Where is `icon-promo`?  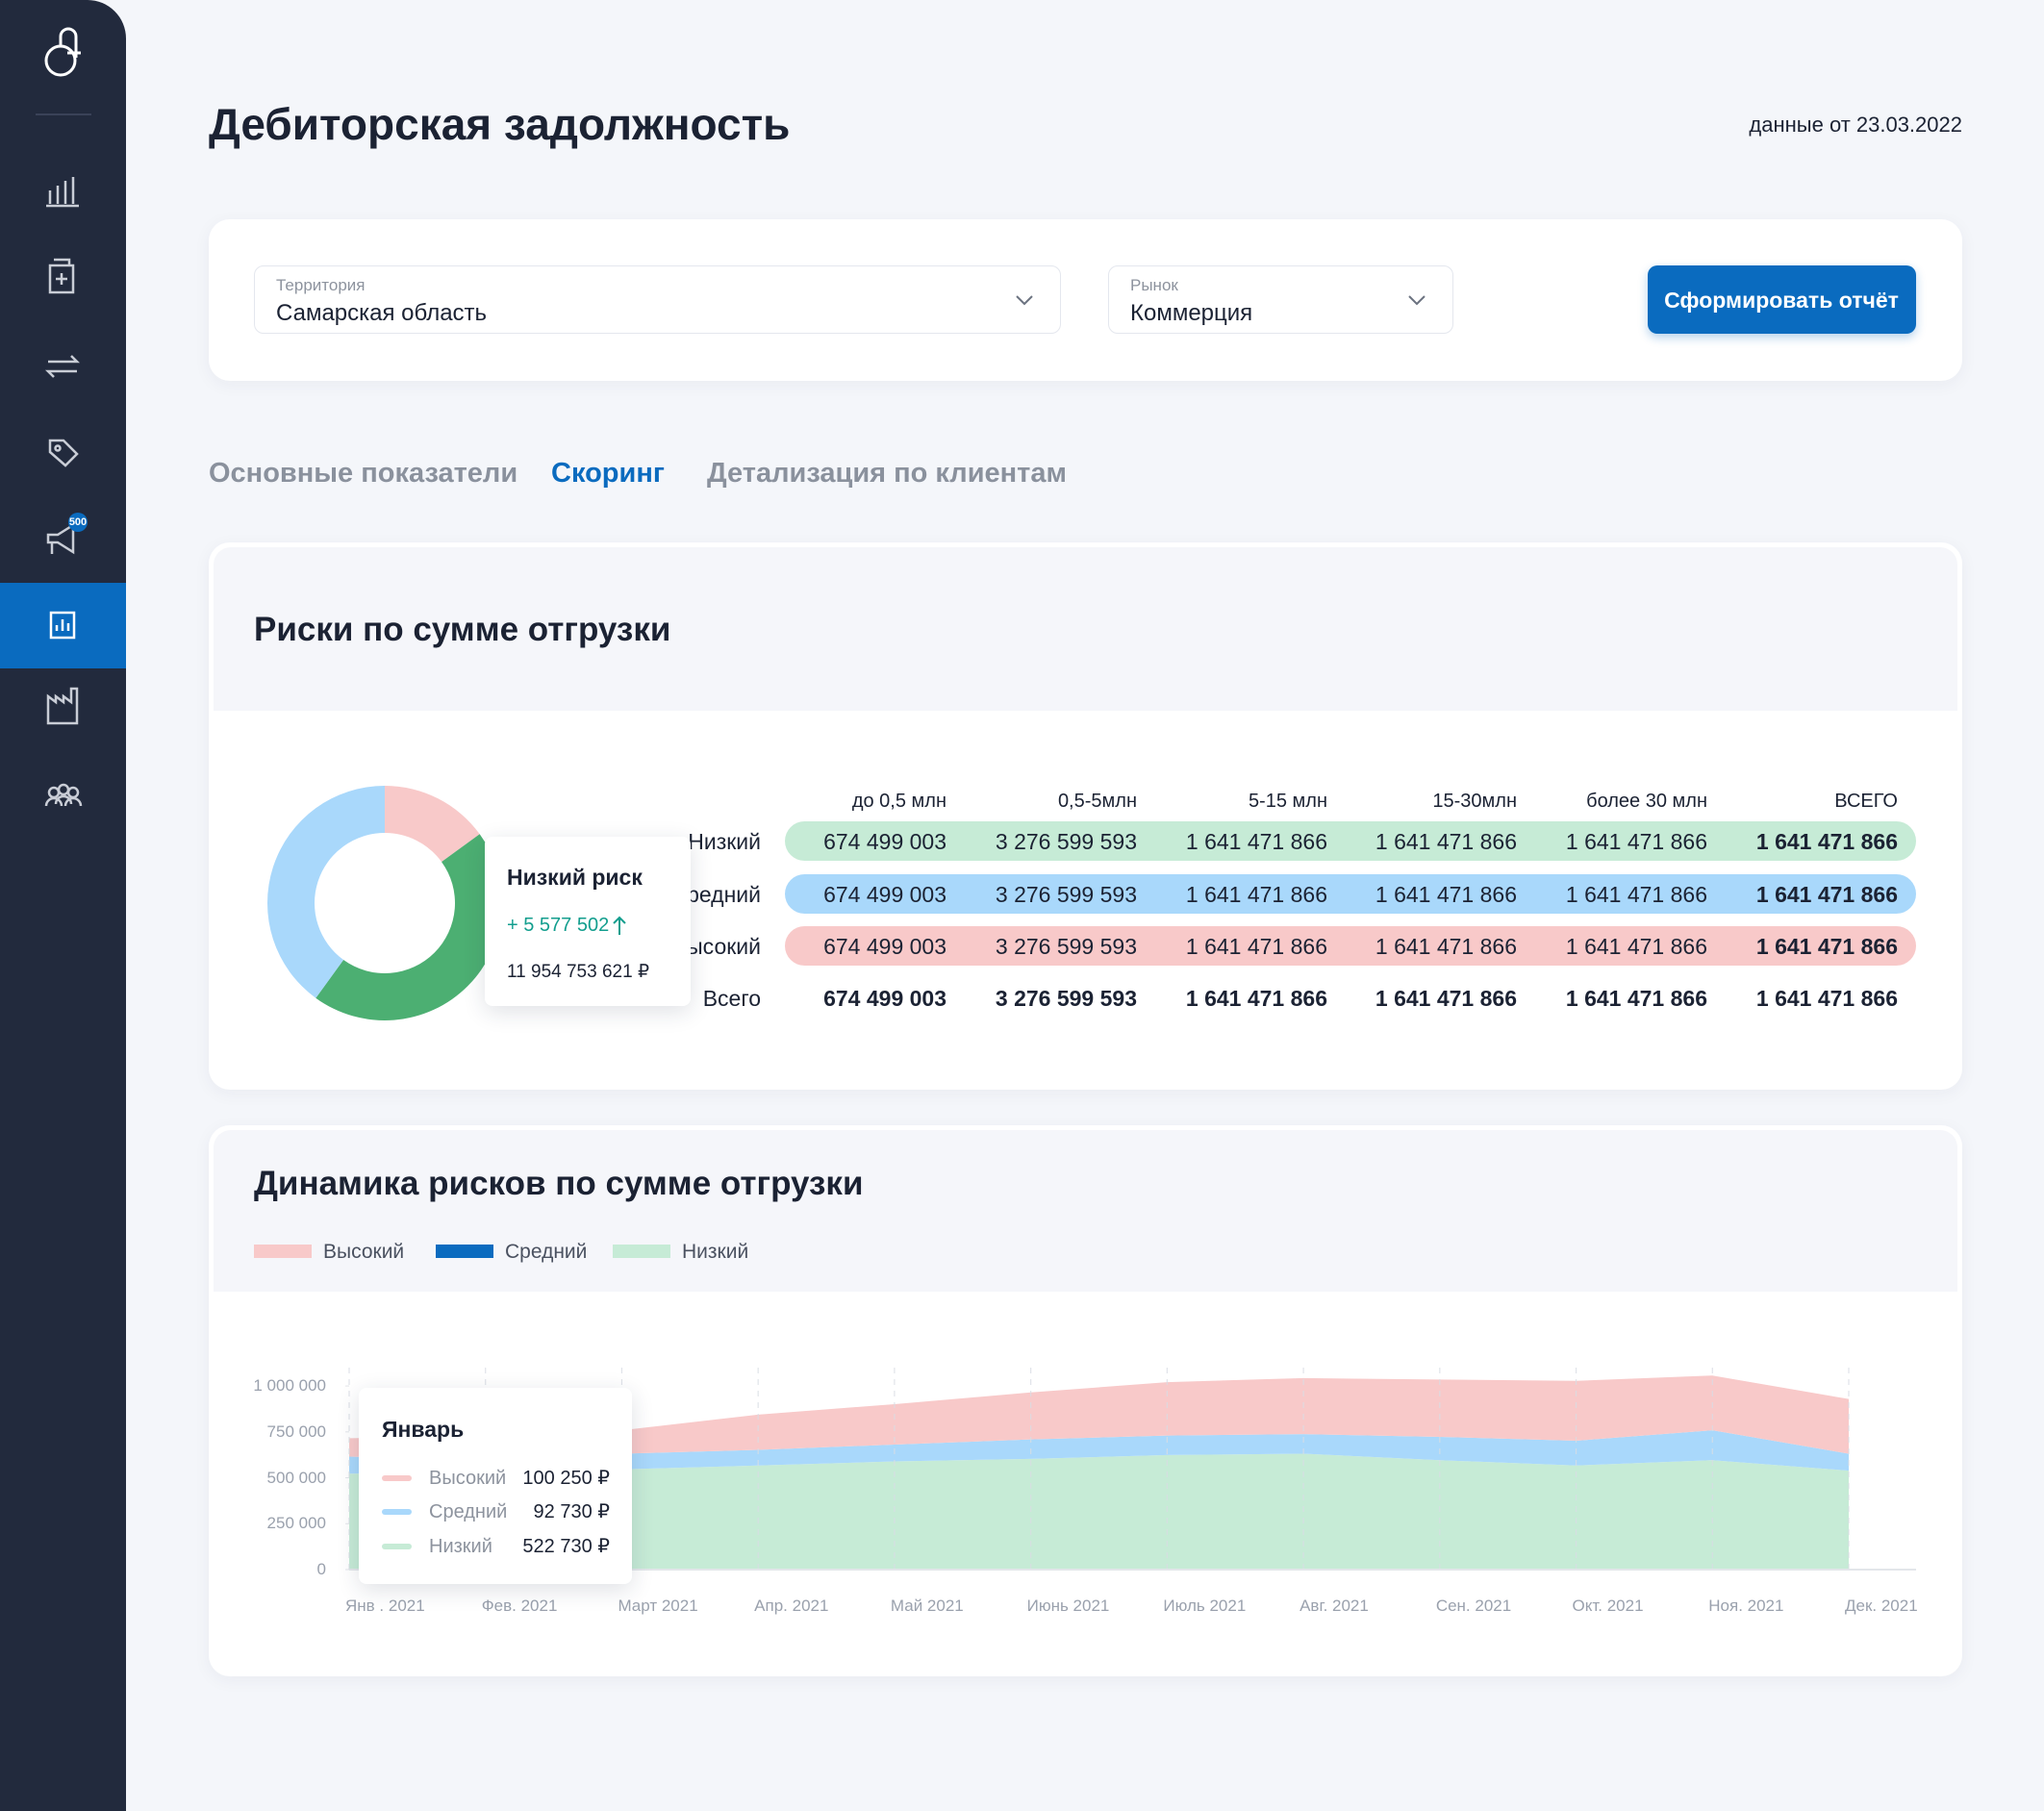 icon-promo is located at coordinates (60, 538).